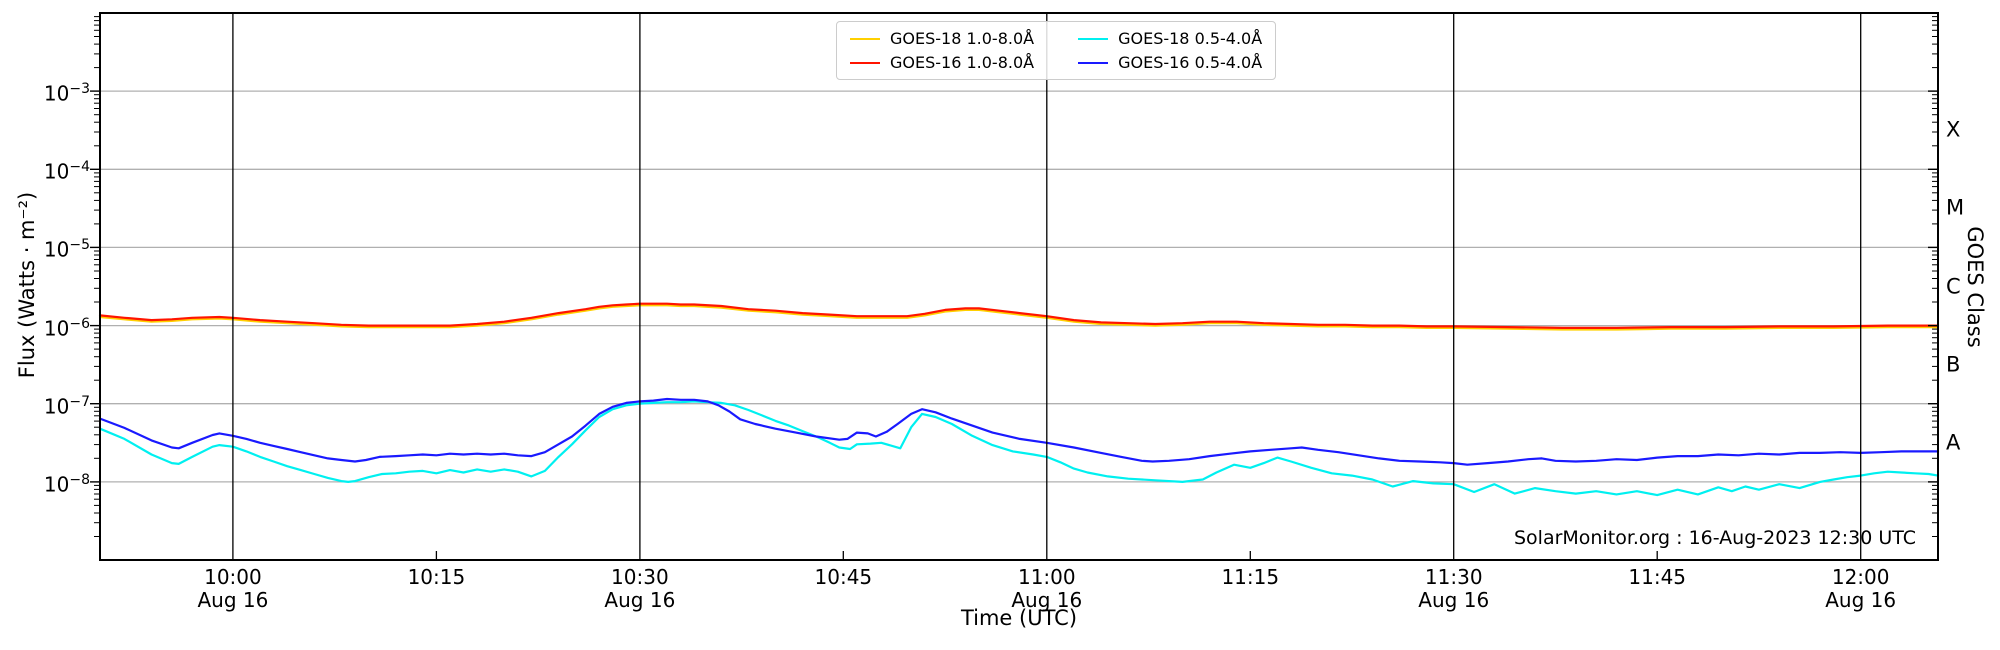 This screenshot has height=650, width=2000. I want to click on x-tick-label: 11:15, so click(1250, 577).